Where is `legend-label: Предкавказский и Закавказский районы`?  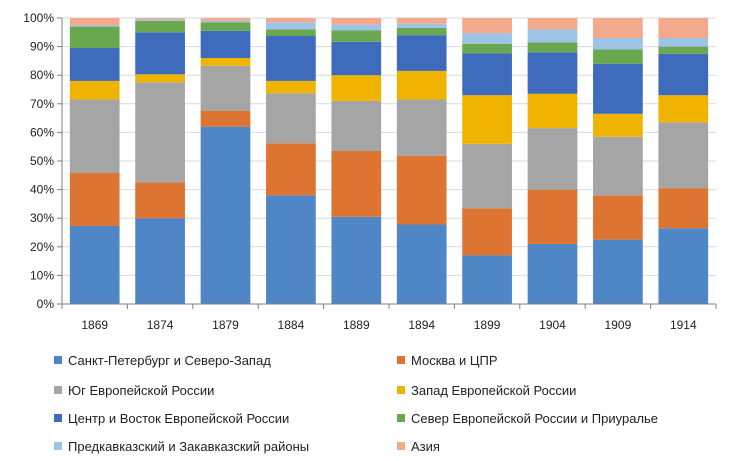 legend-label: Предкавказский и Закавказский районы is located at coordinates (189, 446).